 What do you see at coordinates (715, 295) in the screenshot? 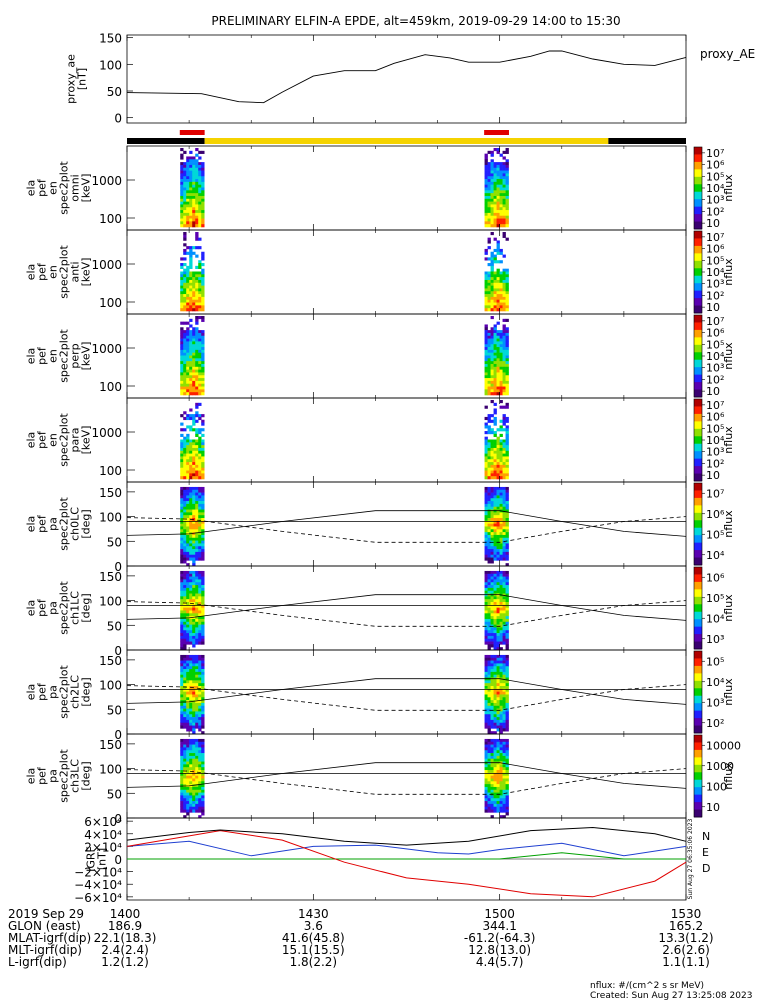
I see `colorbar-tick-label: 10²` at bounding box center [715, 295].